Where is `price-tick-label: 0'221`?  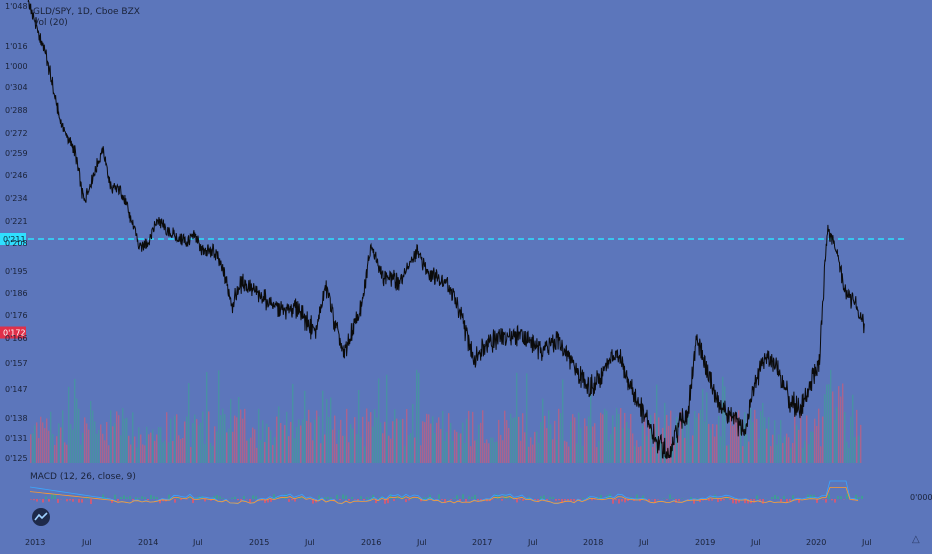
price-tick-label: 0'221 is located at coordinates (16, 221).